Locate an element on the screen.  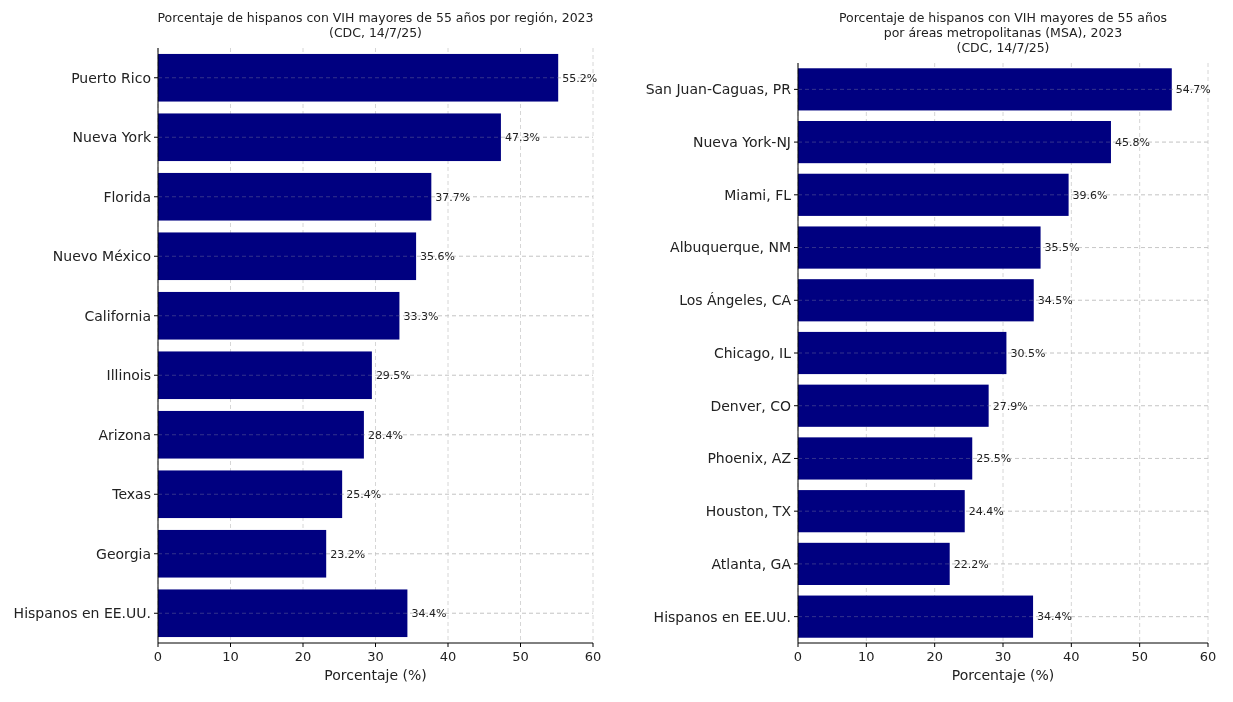
y-tick-label: Albuquerque, NM is located at coordinates (730, 247).